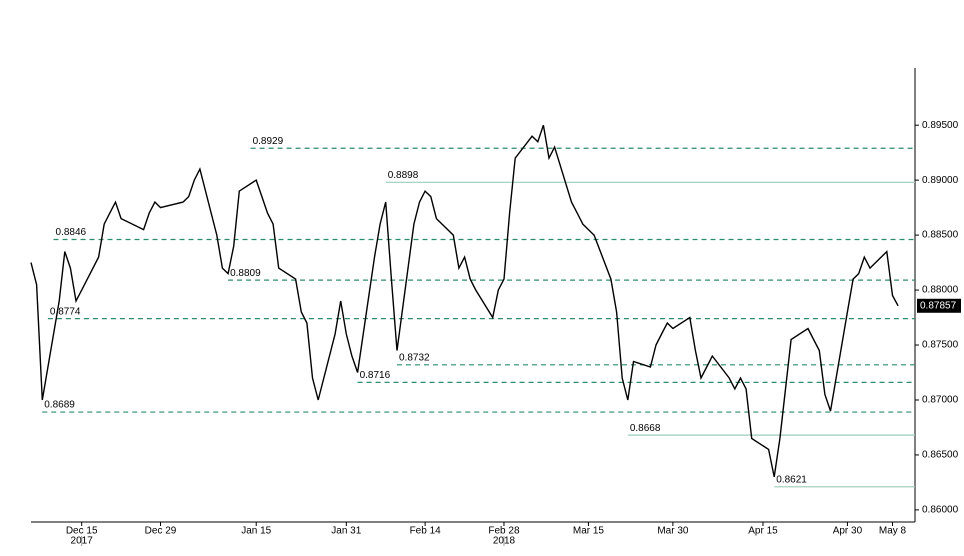 This screenshot has height=556, width=964. I want to click on x-tick-label: Jan 31, so click(346, 531).